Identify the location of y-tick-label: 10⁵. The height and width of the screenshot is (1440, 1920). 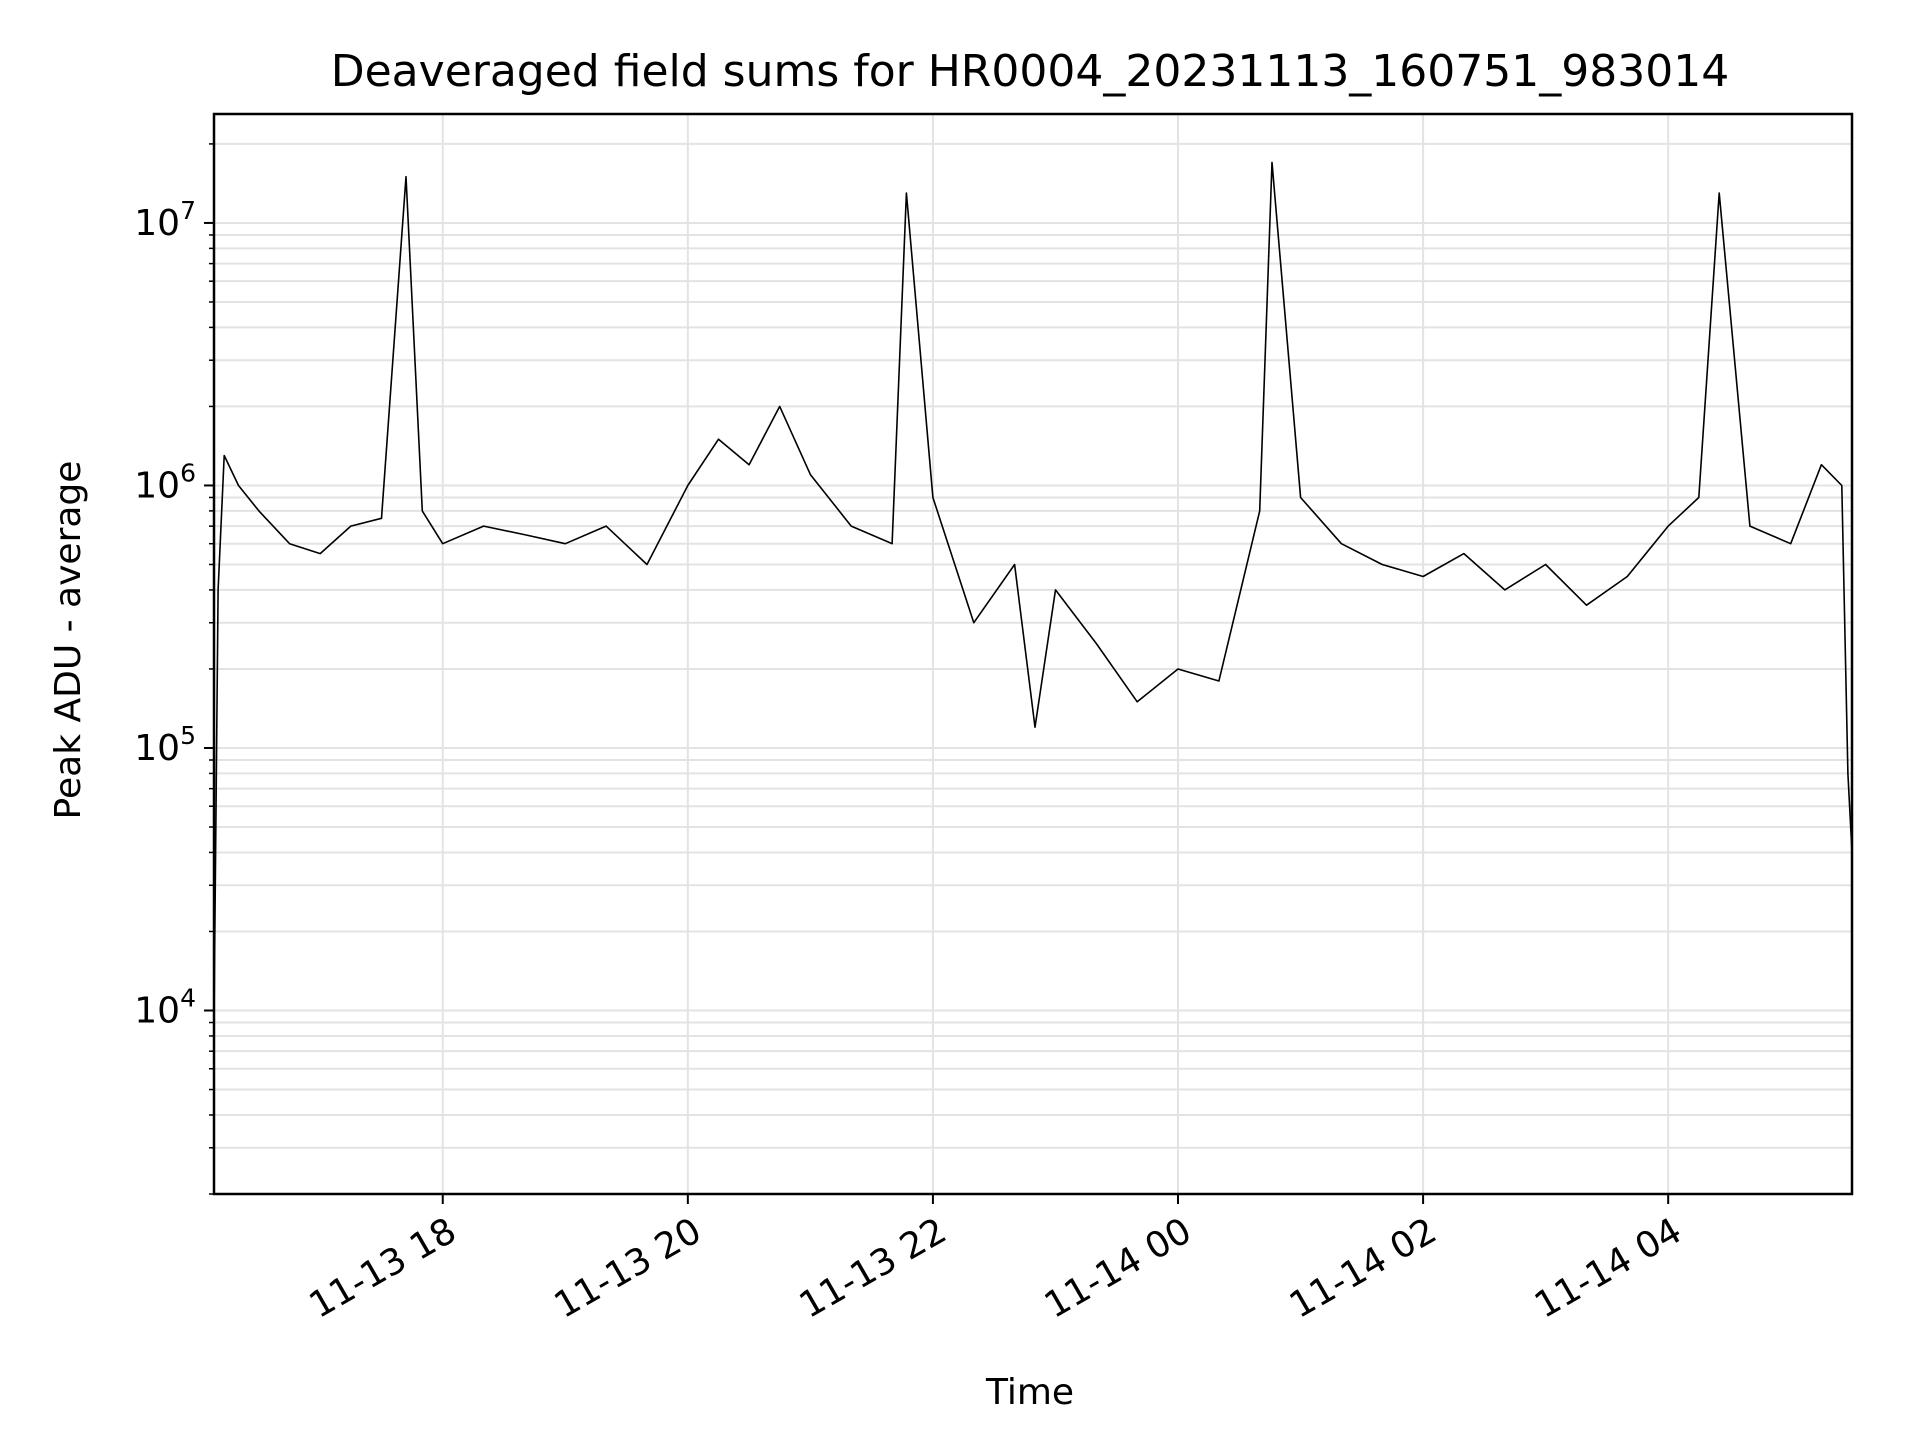
(165, 745).